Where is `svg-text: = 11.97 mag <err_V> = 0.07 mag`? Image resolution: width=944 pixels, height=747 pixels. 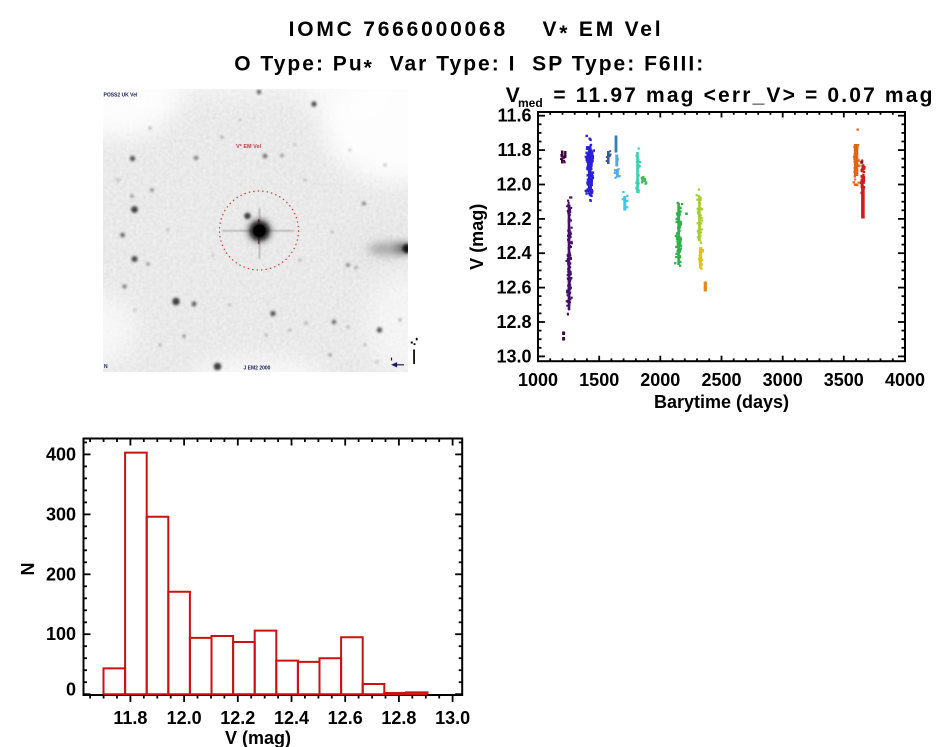
svg-text: = 11.97 mag <err_V> = 0.07 mag is located at coordinates (742, 95).